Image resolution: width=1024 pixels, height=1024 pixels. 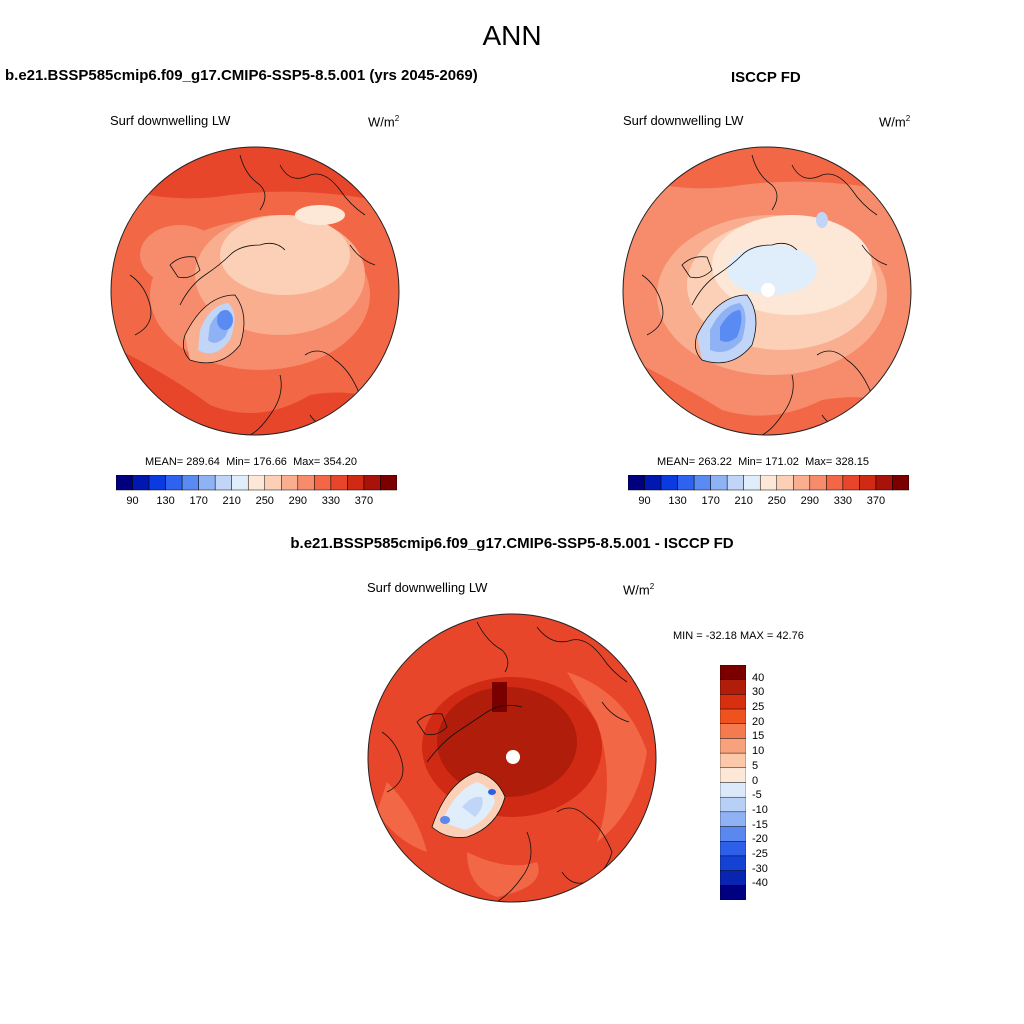 I want to click on diff-colorbar-tick-label: -25, so click(x=760, y=853).